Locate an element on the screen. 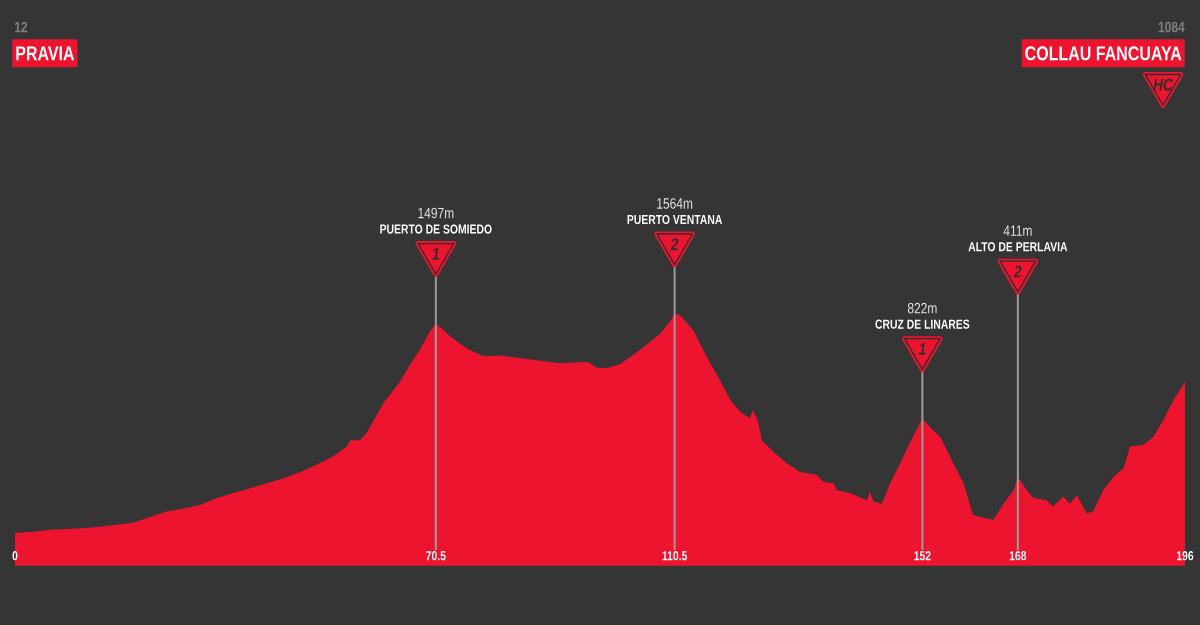  text: 411m is located at coordinates (1017, 230).